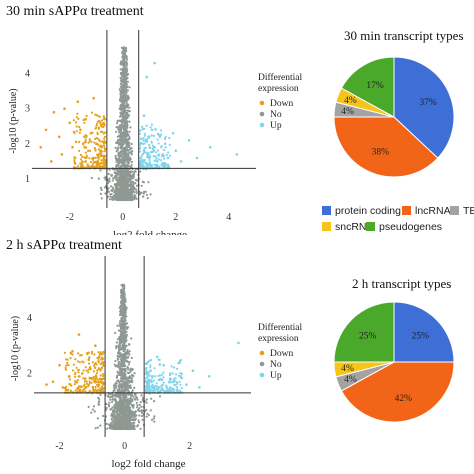 The width and height of the screenshot is (474, 474). Describe the element at coordinates (281, 354) in the screenshot. I see `legend-entry-down: Down` at that location.